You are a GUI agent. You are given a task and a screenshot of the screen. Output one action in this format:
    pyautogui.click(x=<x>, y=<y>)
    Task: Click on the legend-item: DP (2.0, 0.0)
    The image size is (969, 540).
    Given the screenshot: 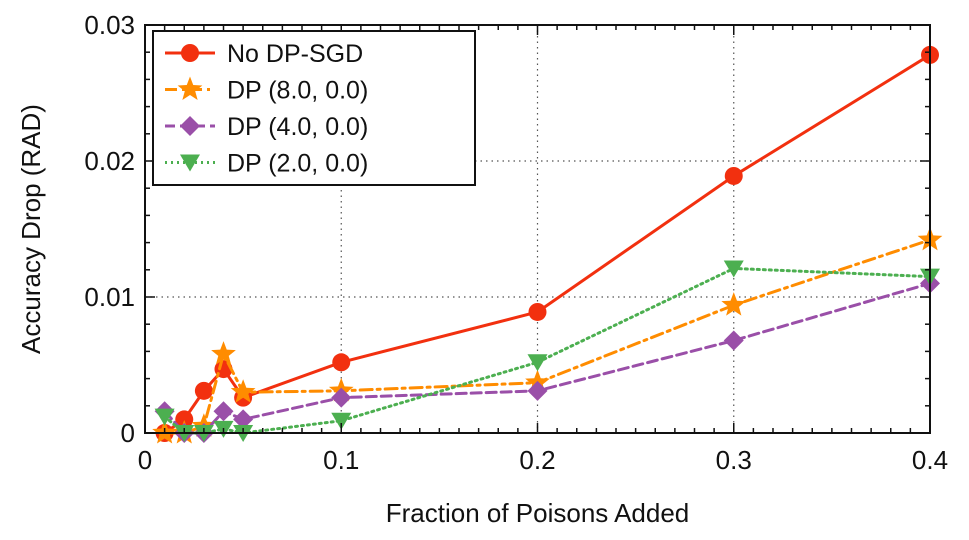 What is the action you would take?
    pyautogui.click(x=266, y=164)
    